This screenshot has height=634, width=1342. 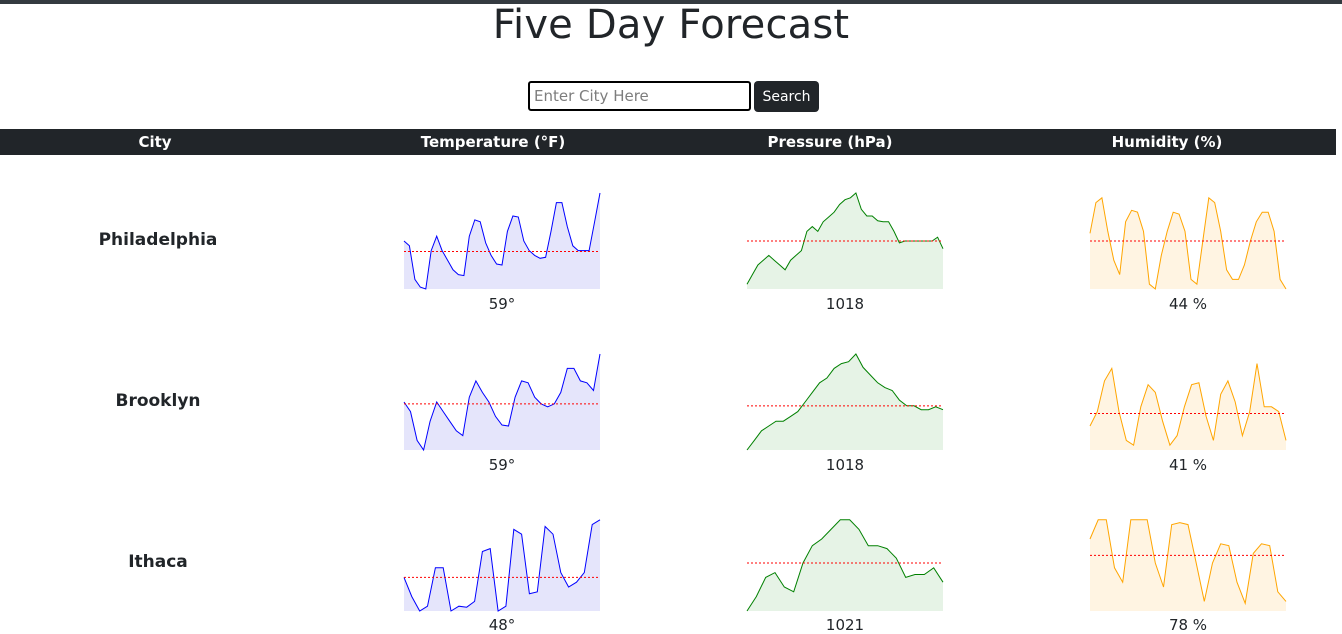 I want to click on header-humidity: Humidity (%), so click(x=1167, y=142).